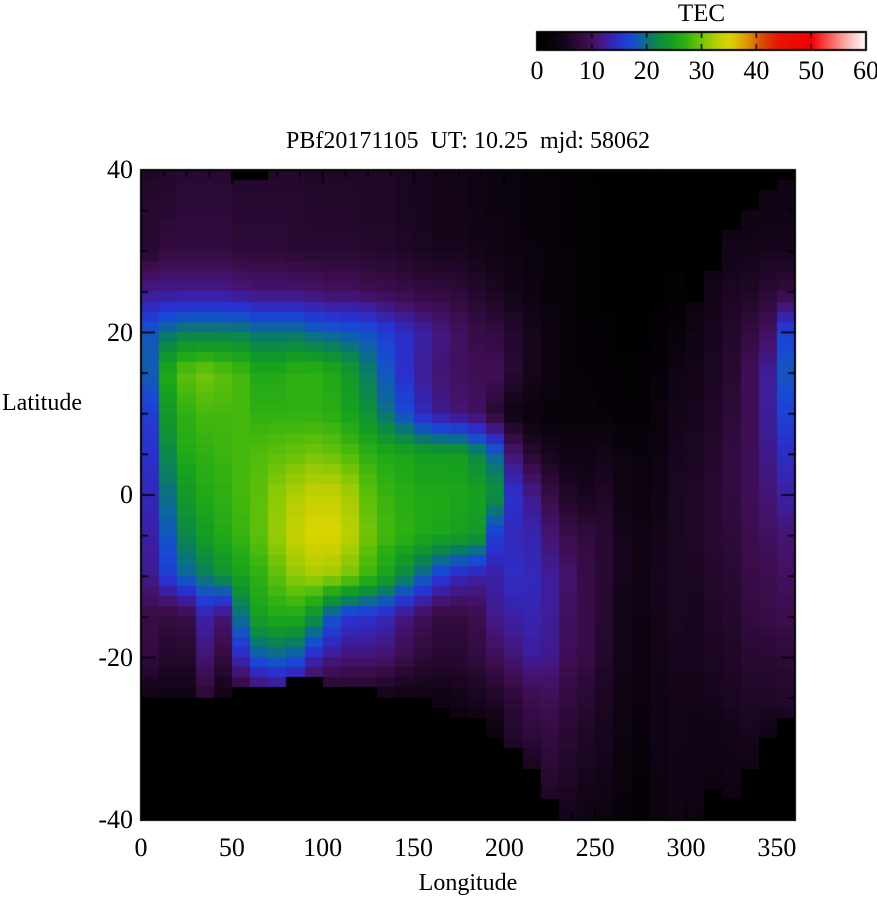 This screenshot has height=900, width=877. What do you see at coordinates (591, 70) in the screenshot?
I see `colorbar-tick-label: 10` at bounding box center [591, 70].